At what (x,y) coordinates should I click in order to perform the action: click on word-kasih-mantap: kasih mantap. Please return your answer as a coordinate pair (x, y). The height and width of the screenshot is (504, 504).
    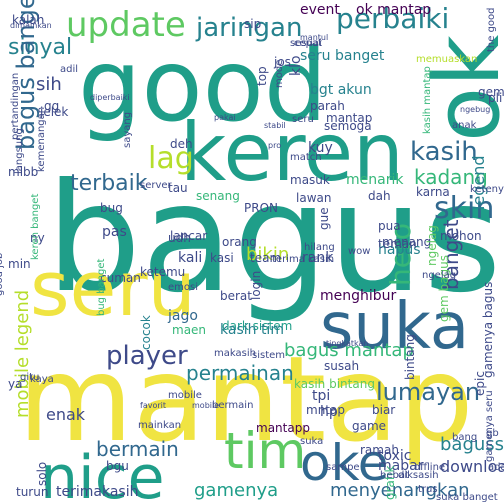
    Looking at the image, I should click on (427, 100).